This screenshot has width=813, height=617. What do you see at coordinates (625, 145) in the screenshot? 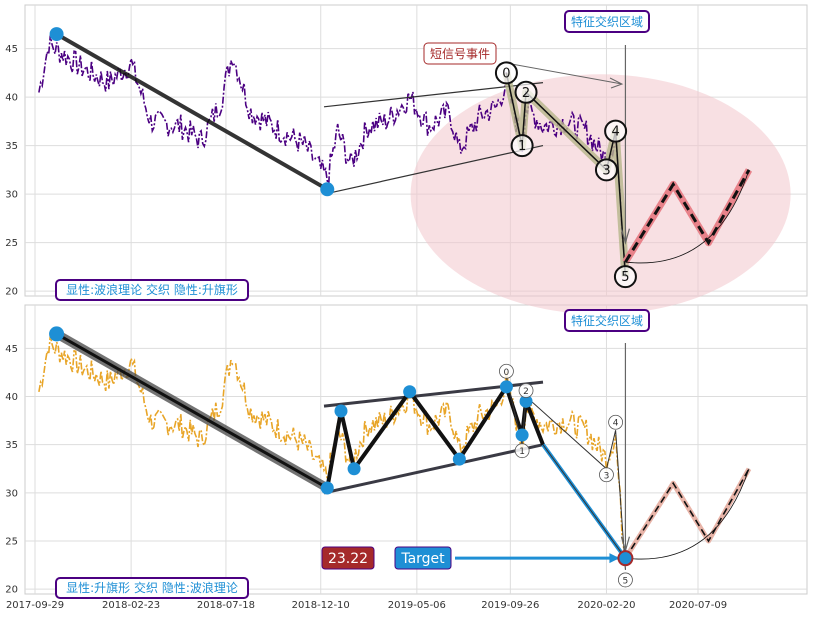
I see `top-vertical-arrow` at bounding box center [625, 145].